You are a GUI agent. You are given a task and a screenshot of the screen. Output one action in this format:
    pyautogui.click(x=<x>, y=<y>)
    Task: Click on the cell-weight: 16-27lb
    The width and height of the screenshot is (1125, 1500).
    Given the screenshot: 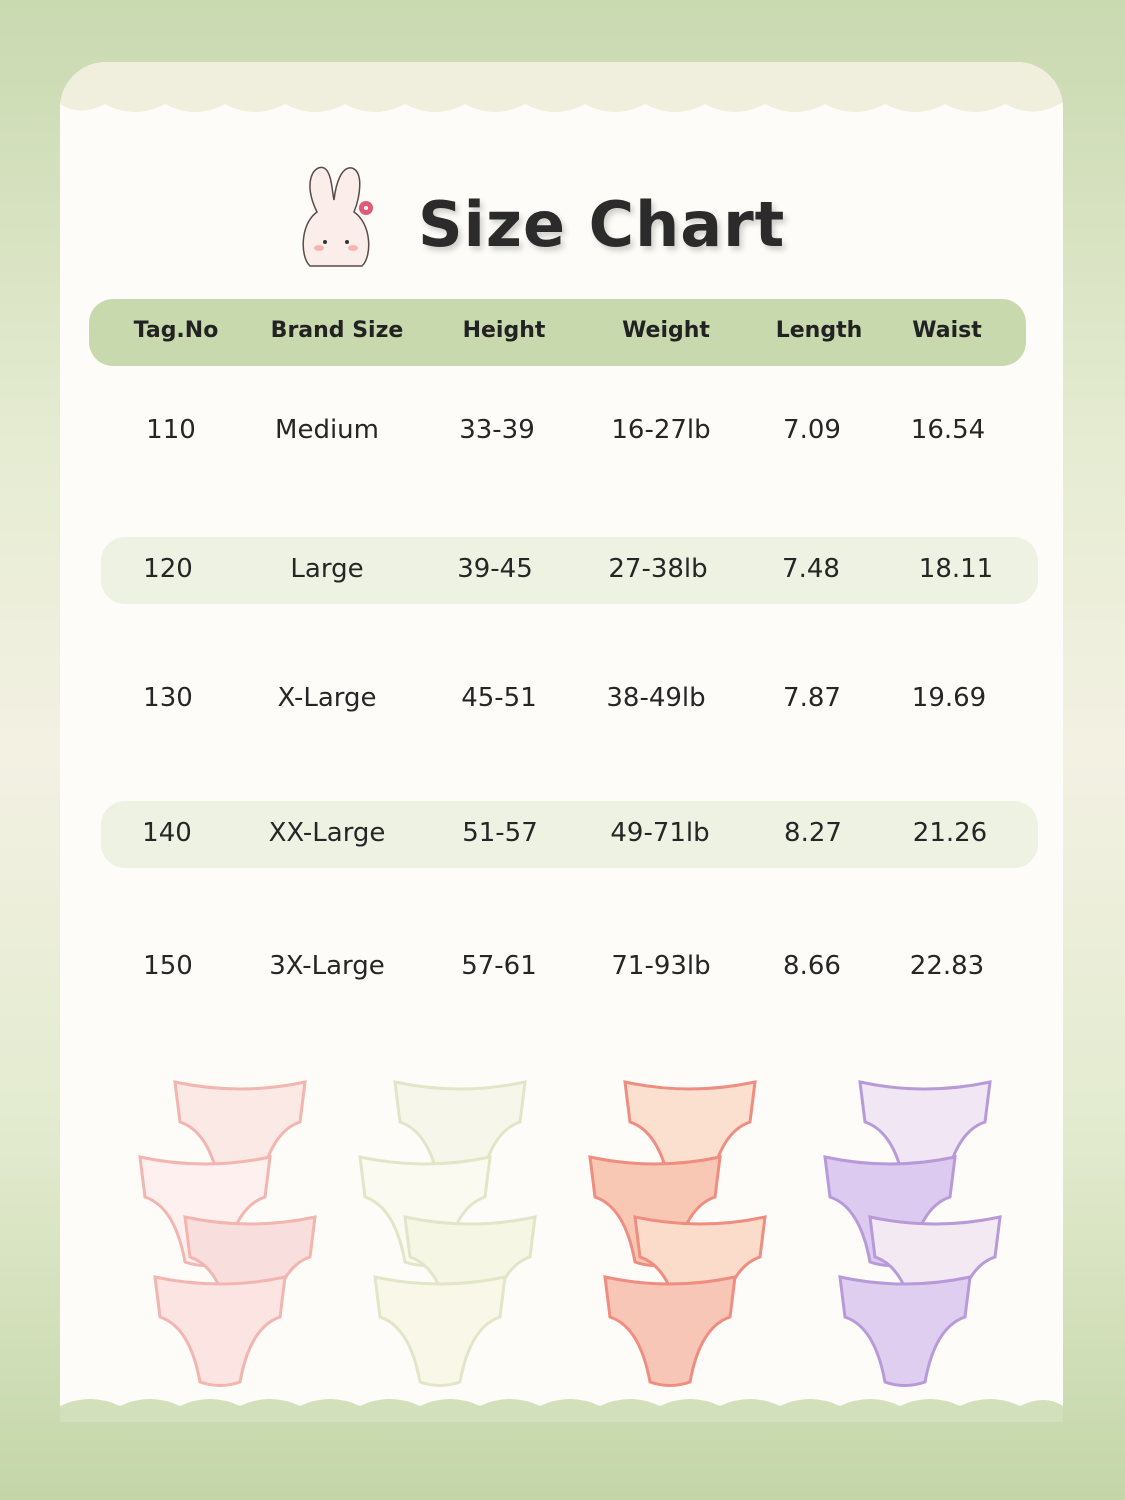 What is the action you would take?
    pyautogui.click(x=661, y=430)
    